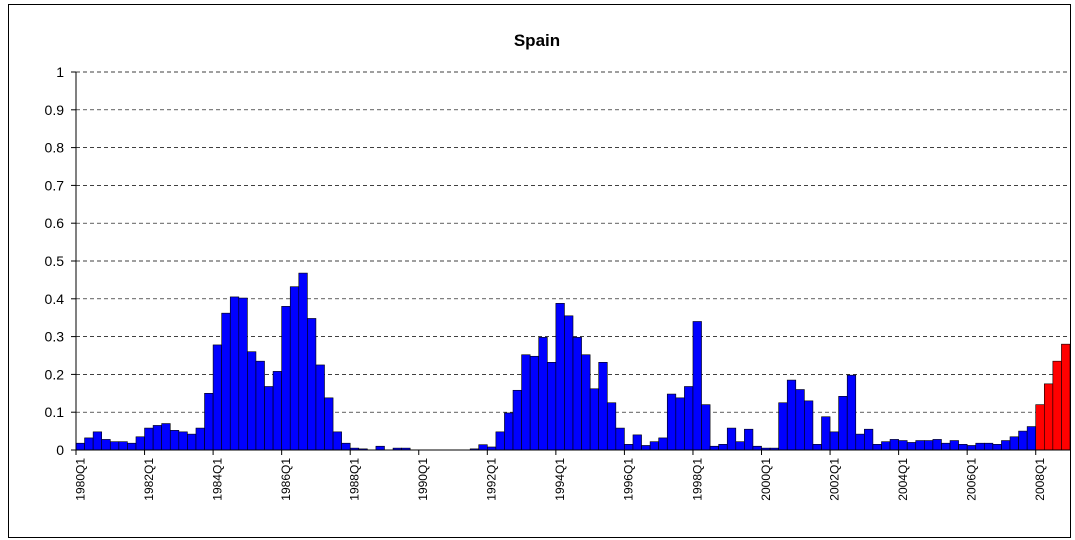 Image resolution: width=1075 pixels, height=540 pixels. What do you see at coordinates (55, 185) in the screenshot?
I see `y-tick-label: 0.7` at bounding box center [55, 185].